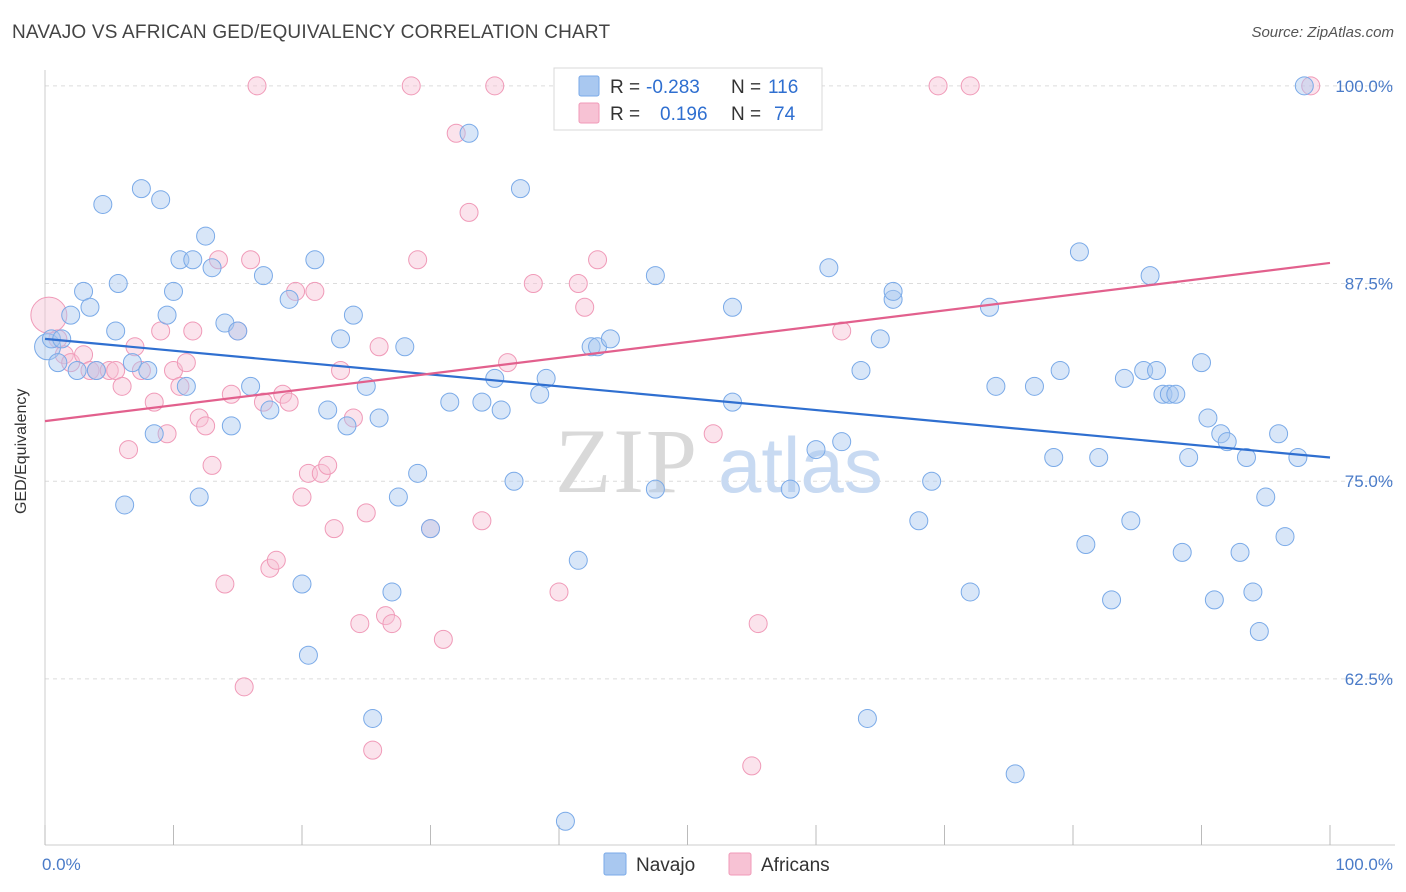  I want to click on y-tick-label: 62.5%, so click(1369, 679).